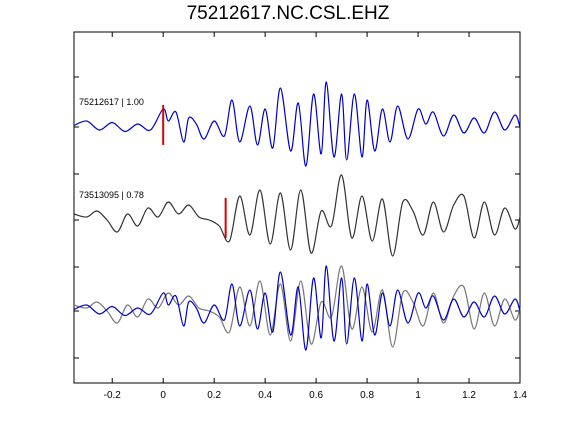  What do you see at coordinates (288, 13) in the screenshot?
I see `chart-title: 75212617.NC.CSL.EHZ` at bounding box center [288, 13].